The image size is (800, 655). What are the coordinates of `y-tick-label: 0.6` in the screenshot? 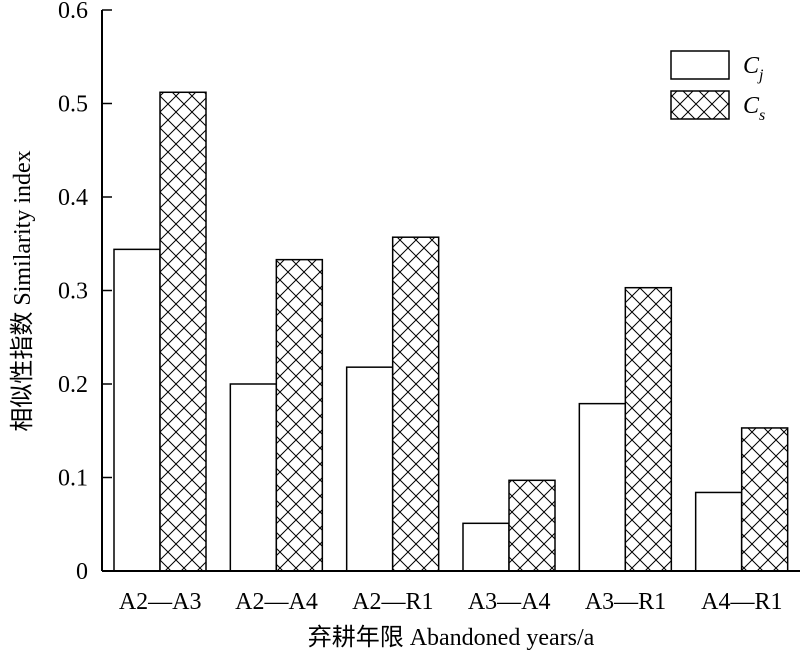 It's located at (73, 12).